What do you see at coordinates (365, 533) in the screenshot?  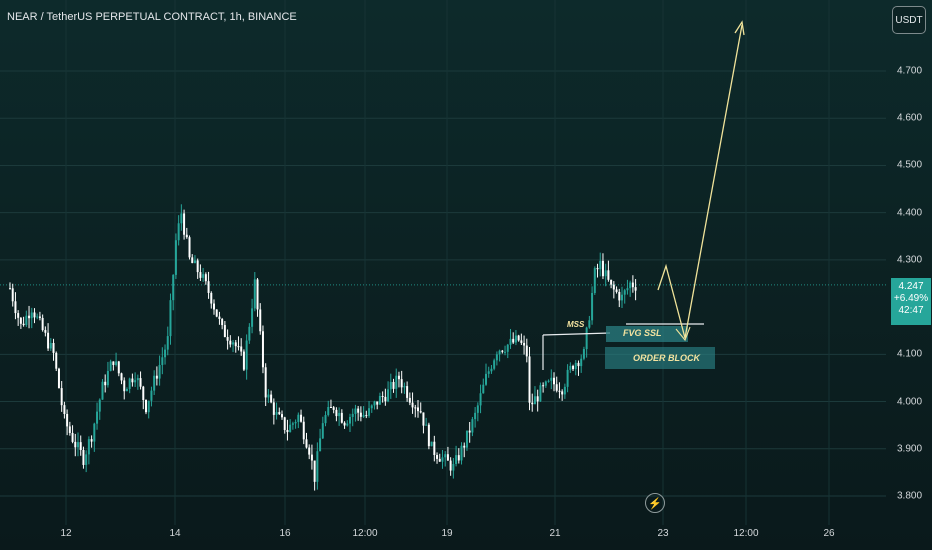 I see `x-tick-label: 12:00` at bounding box center [365, 533].